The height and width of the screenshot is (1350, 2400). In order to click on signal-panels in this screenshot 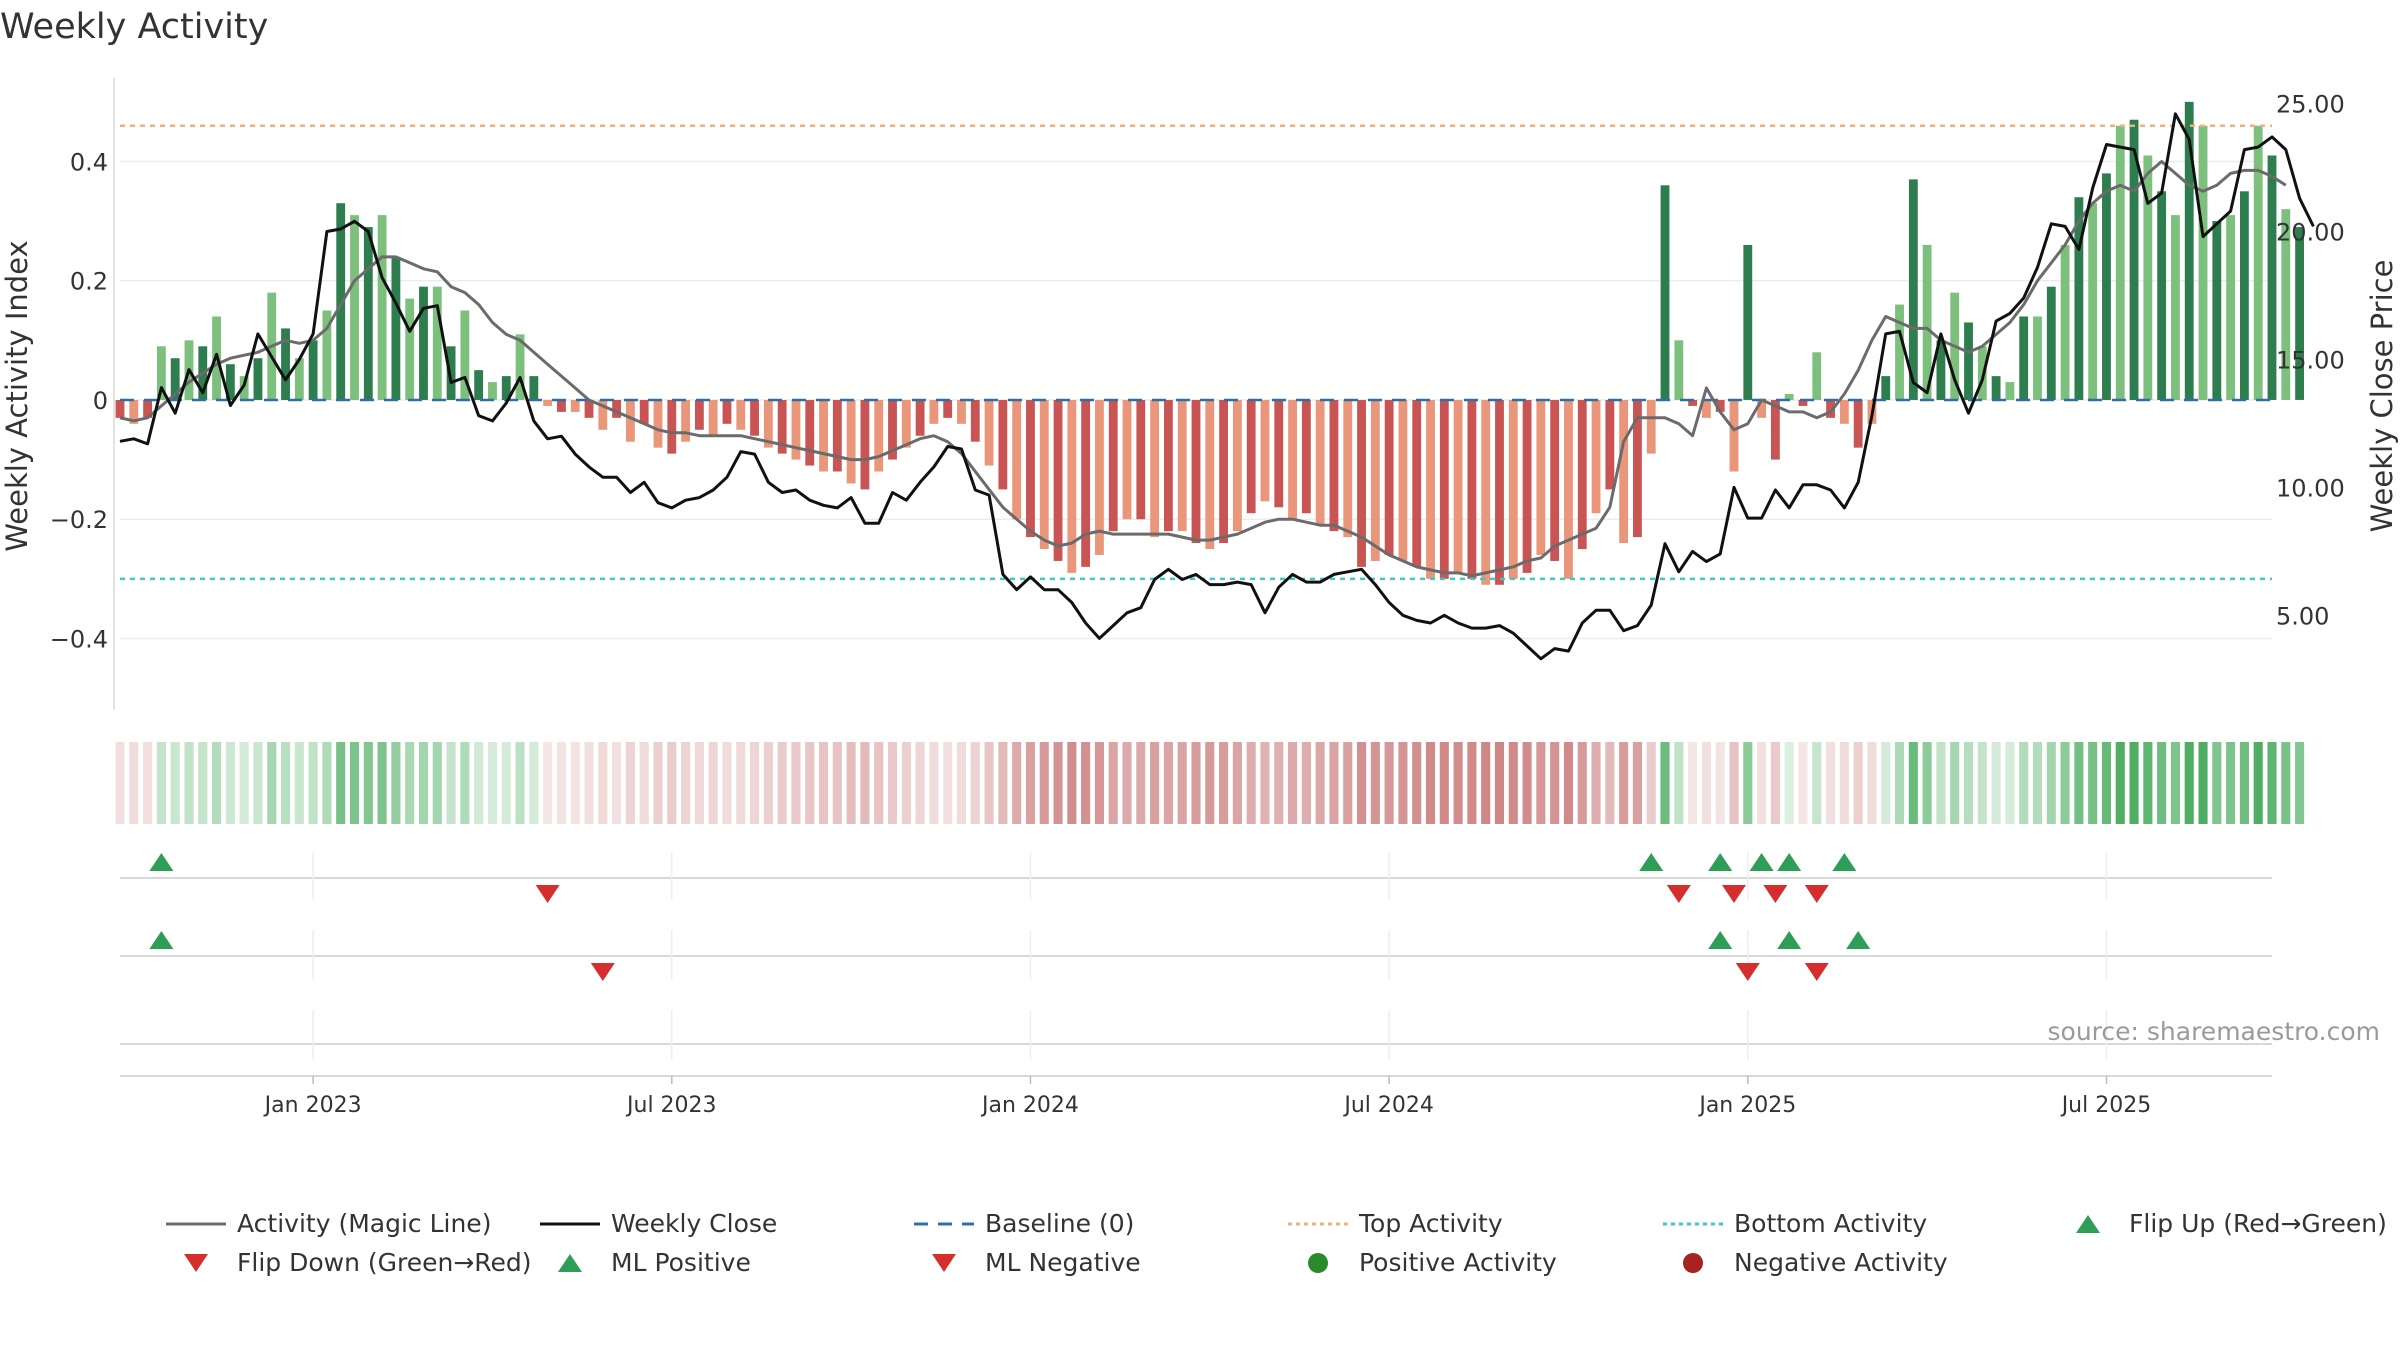, I will do `click(1196, 964)`.